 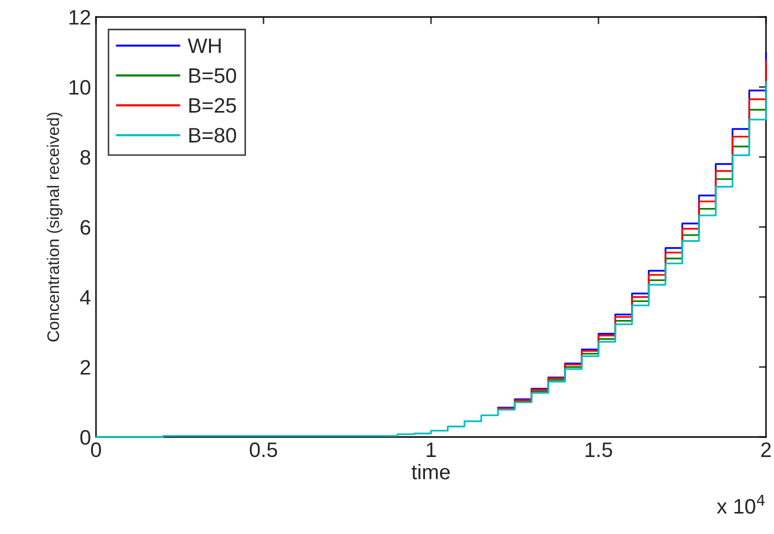 I want to click on x-tick-label: 0.5, so click(x=264, y=450).